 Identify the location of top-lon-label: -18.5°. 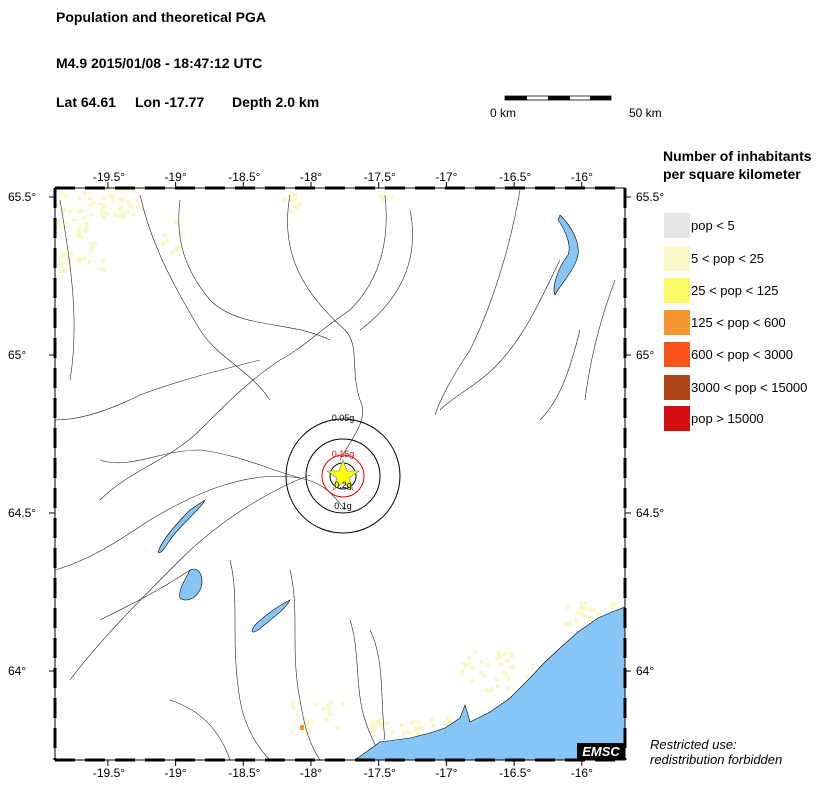
(244, 177).